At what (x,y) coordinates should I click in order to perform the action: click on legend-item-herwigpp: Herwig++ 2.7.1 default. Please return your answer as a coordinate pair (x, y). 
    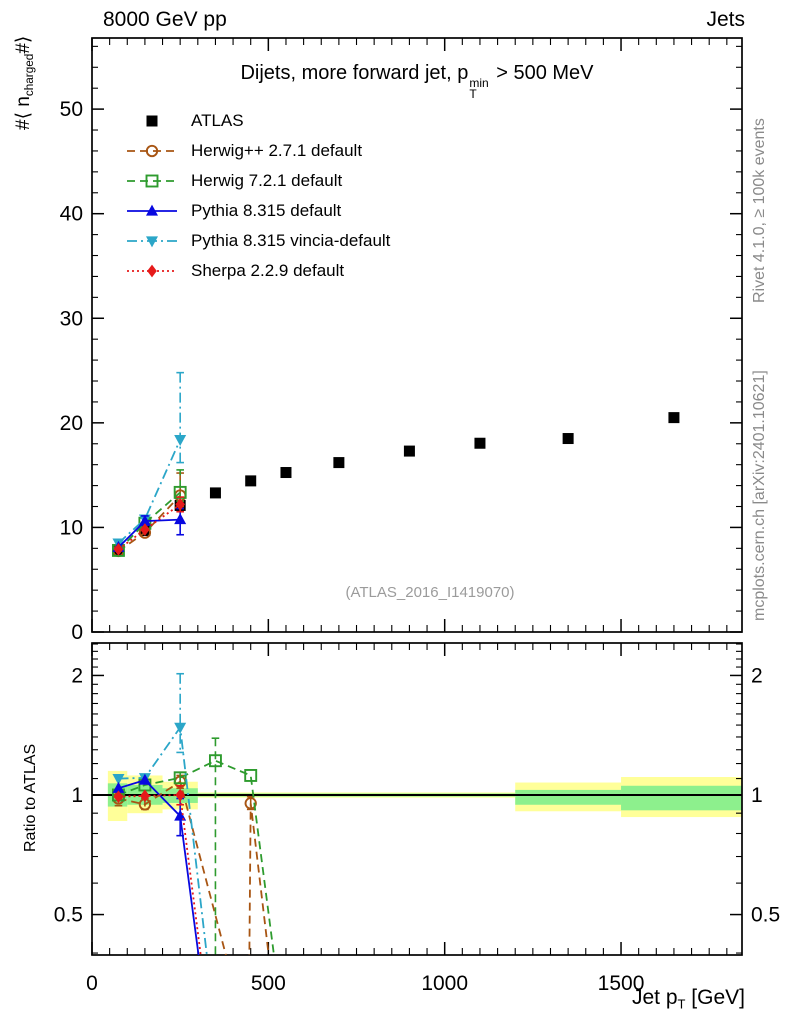
    Looking at the image, I should click on (258, 151).